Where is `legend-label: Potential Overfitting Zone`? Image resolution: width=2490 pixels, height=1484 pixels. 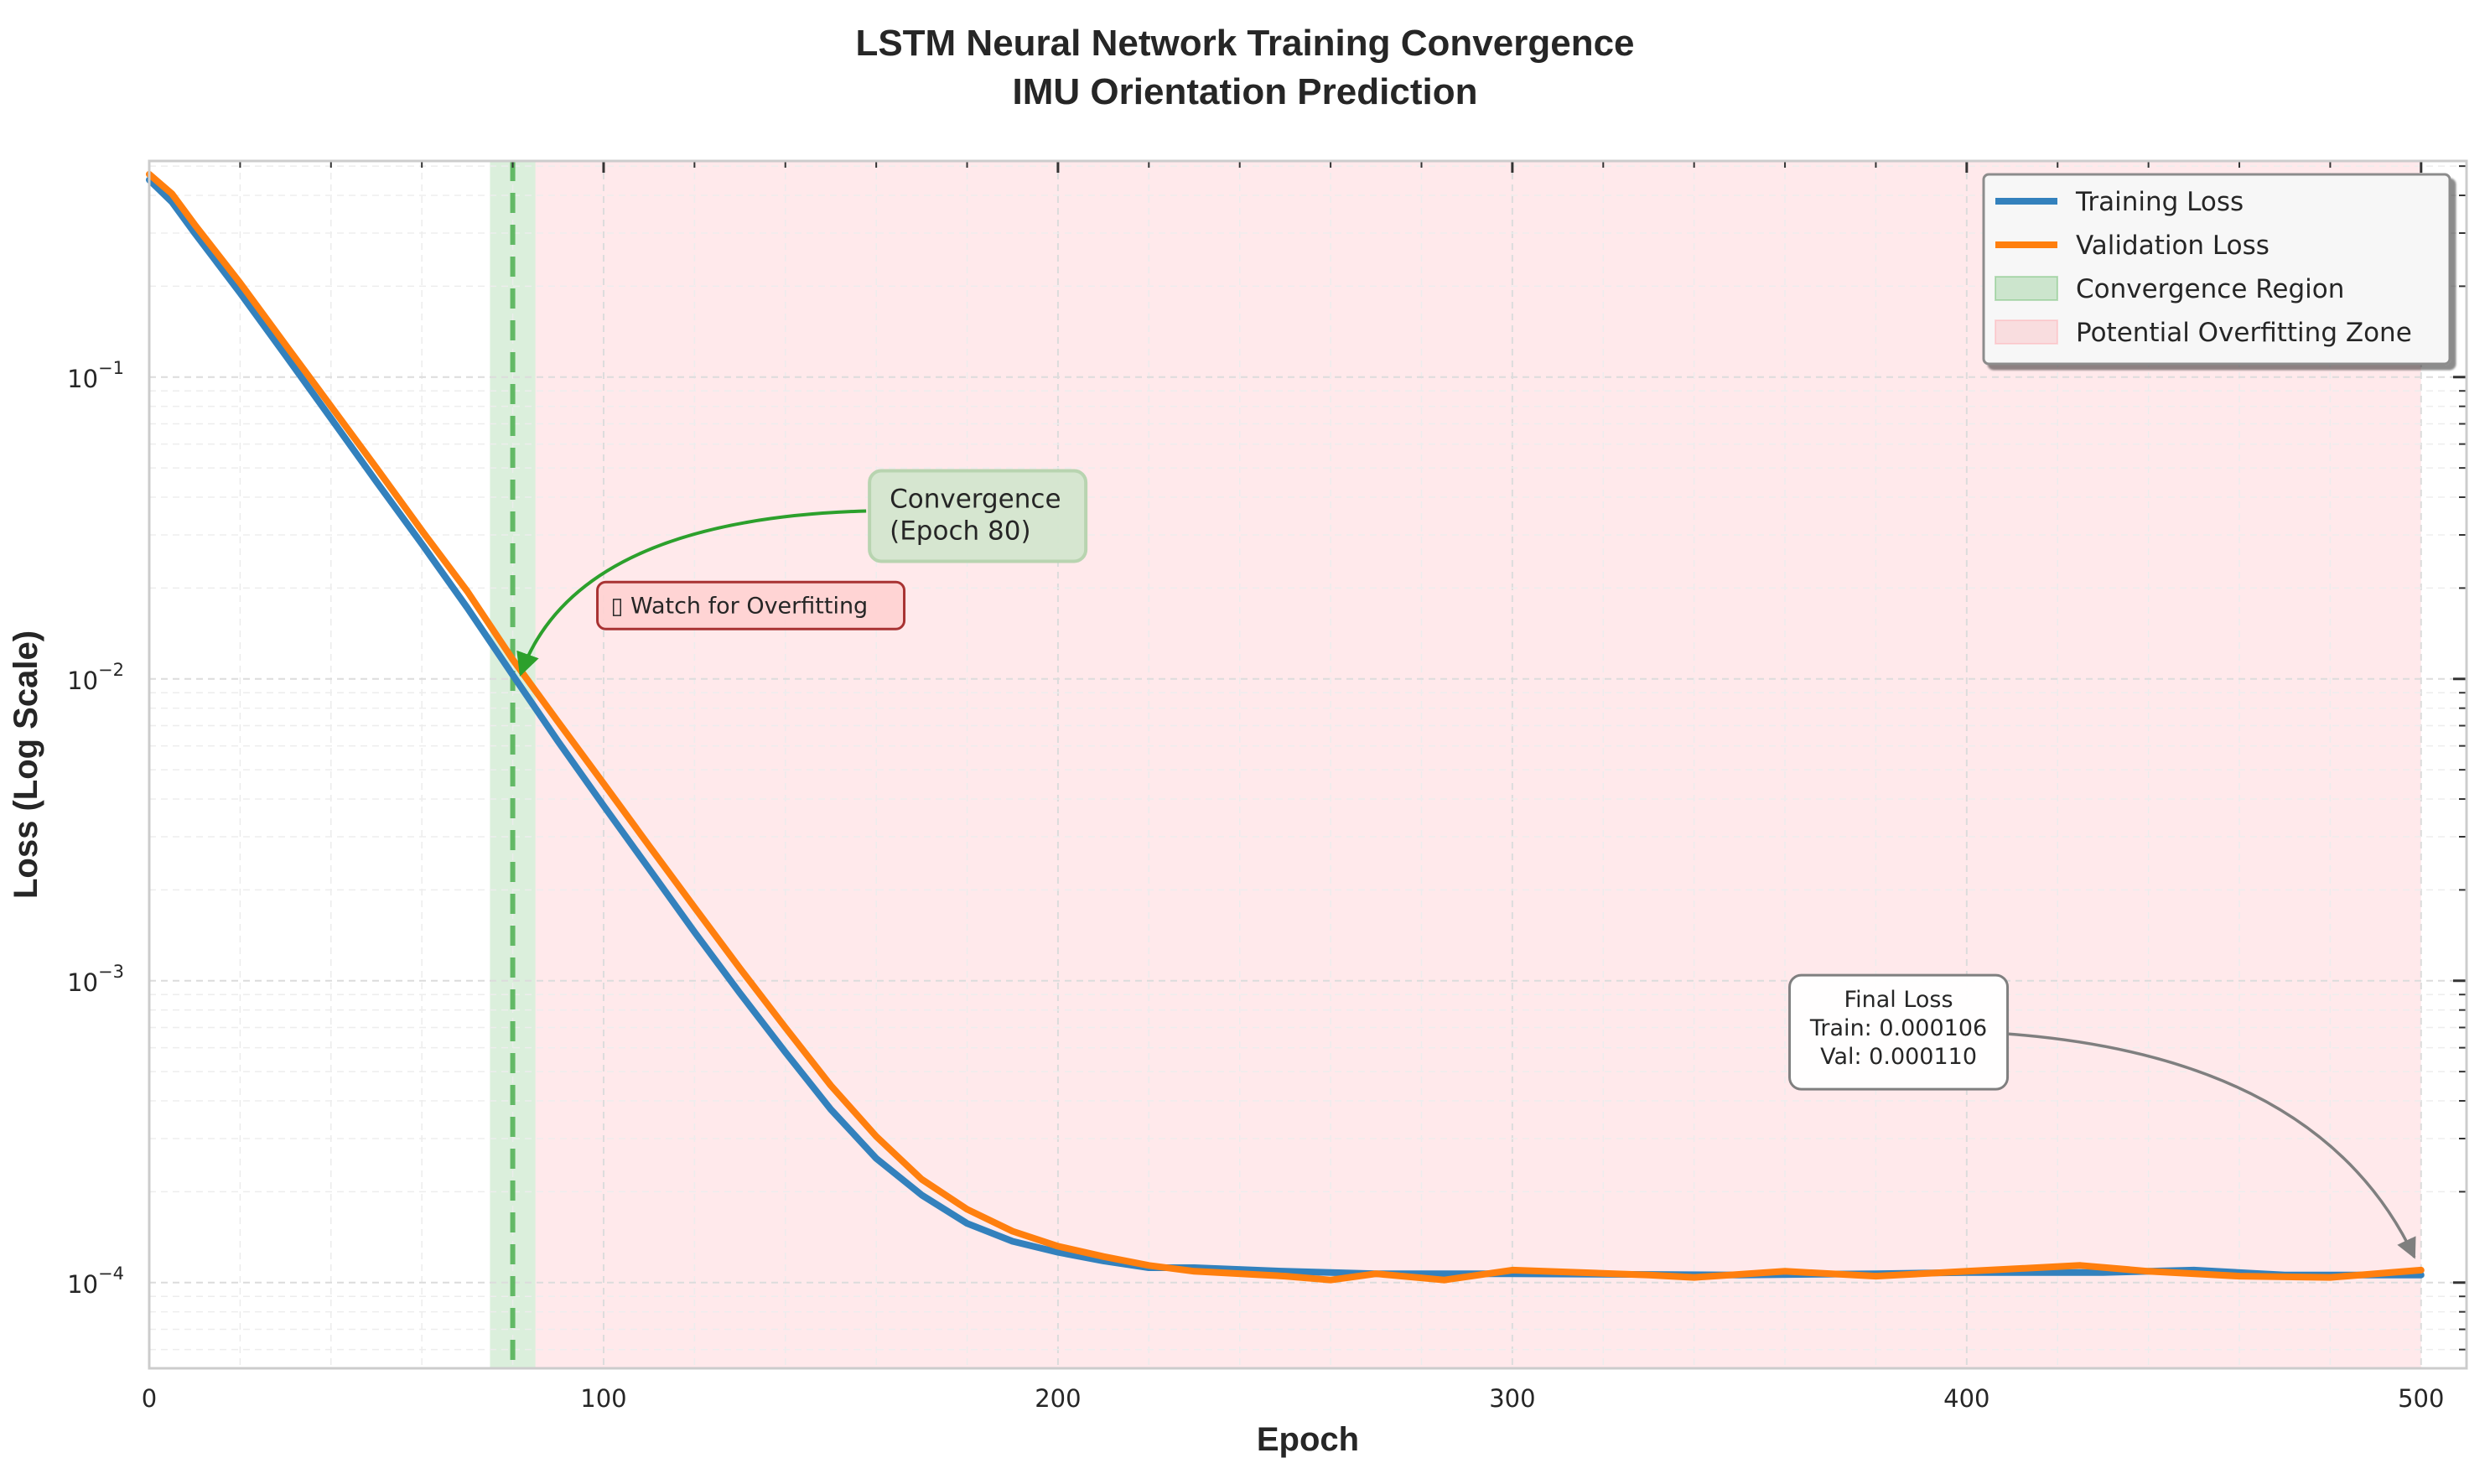
legend-label: Potential Overfitting Zone is located at coordinates (2244, 333).